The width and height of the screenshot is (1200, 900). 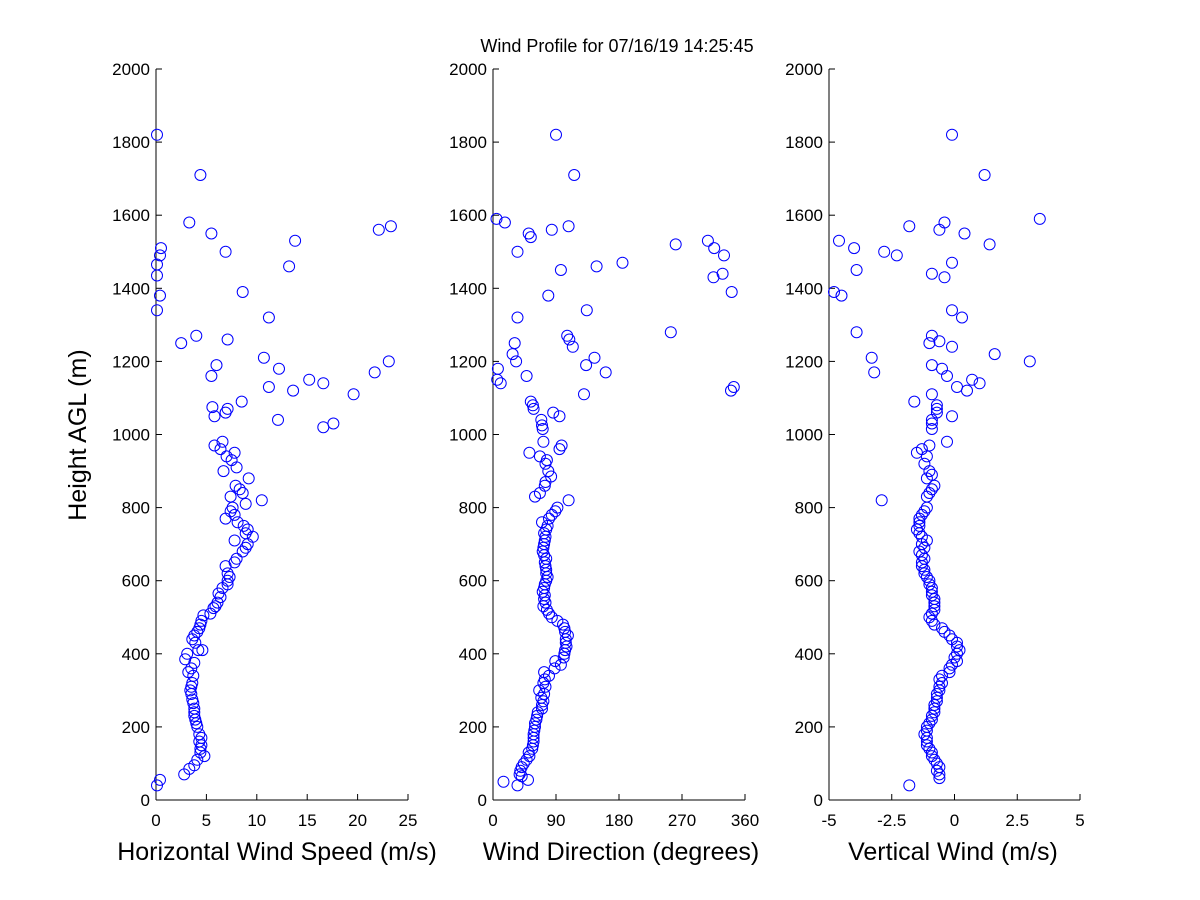 I want to click on y-tick-label: 1000, so click(x=131, y=435).